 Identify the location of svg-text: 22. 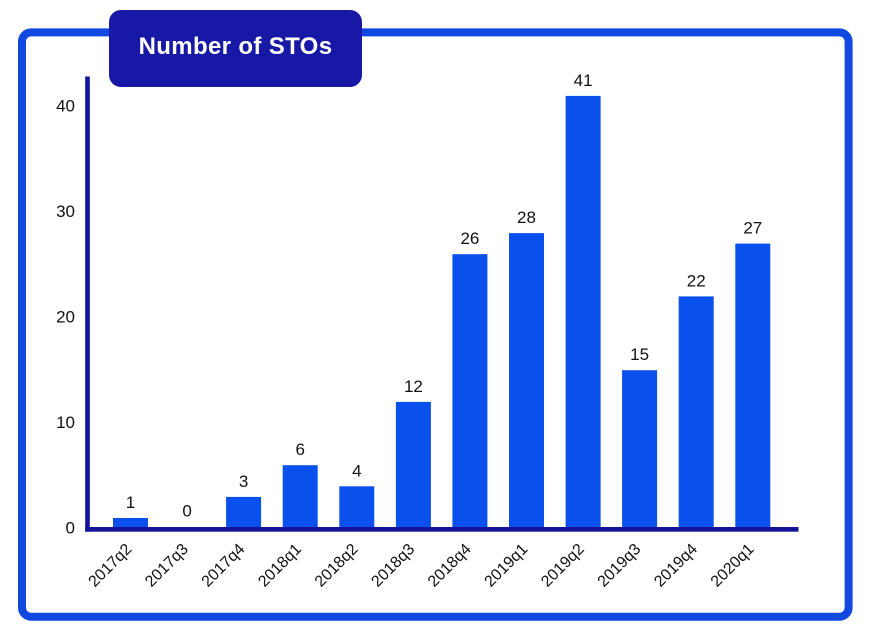
(696, 280).